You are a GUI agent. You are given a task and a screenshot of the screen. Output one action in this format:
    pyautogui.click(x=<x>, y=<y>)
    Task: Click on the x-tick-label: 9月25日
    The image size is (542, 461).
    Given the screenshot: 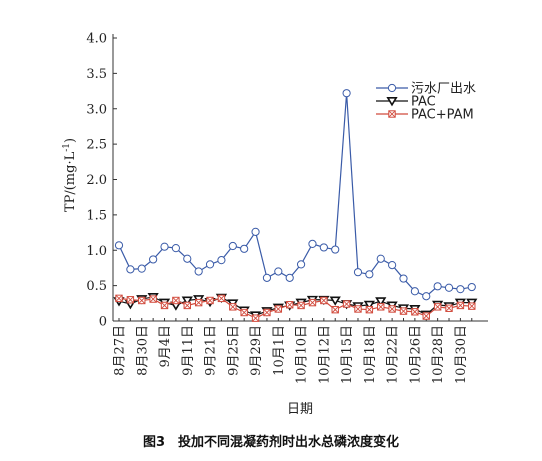 What is the action you would take?
    pyautogui.click(x=233, y=350)
    